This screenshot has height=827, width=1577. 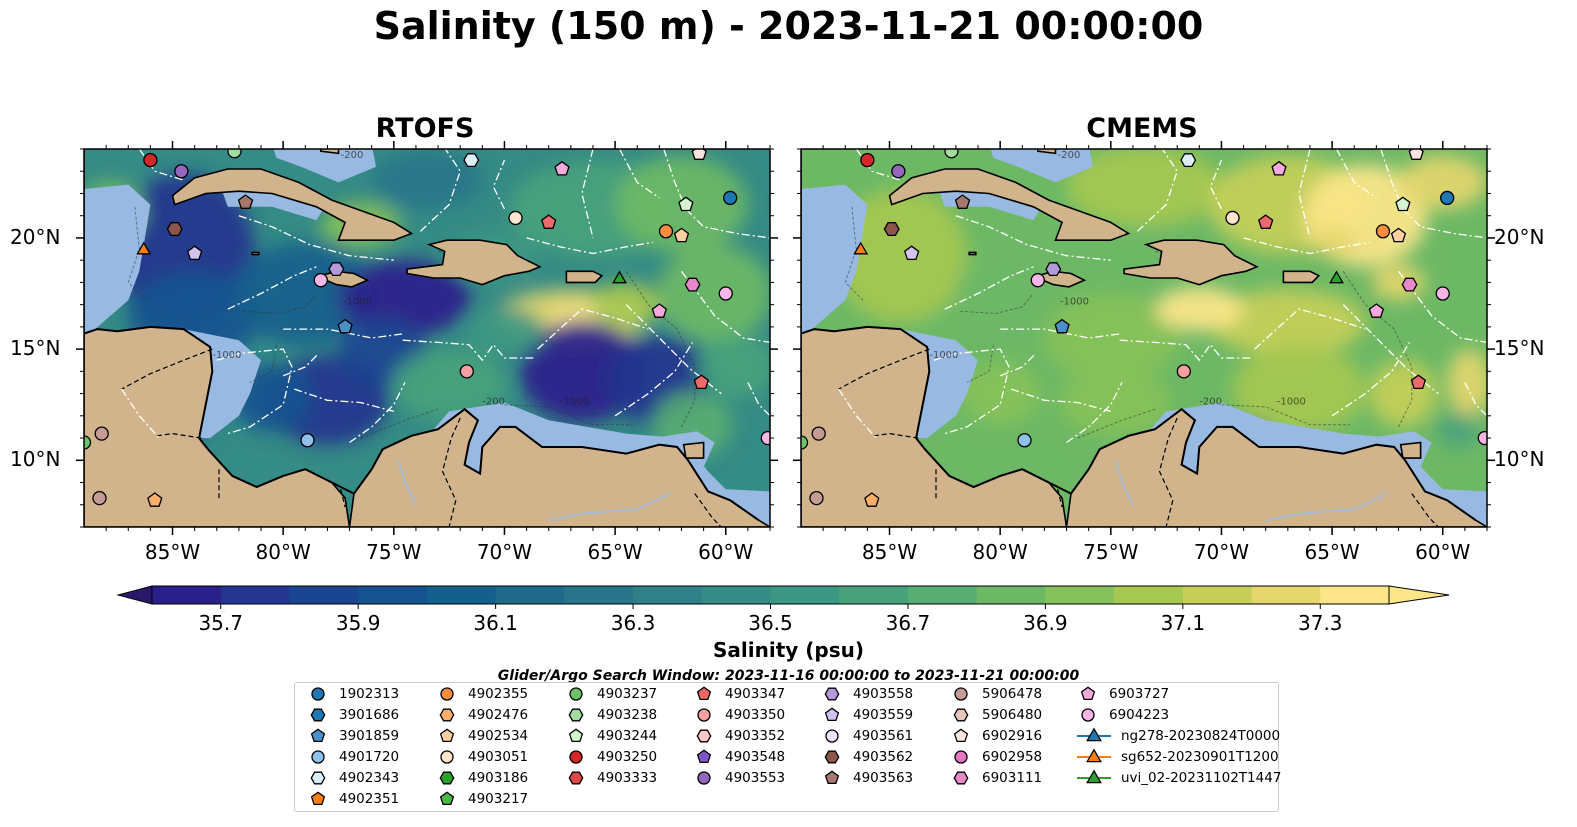 I want to click on lon-tick-label: 60°W, so click(x=1443, y=552).